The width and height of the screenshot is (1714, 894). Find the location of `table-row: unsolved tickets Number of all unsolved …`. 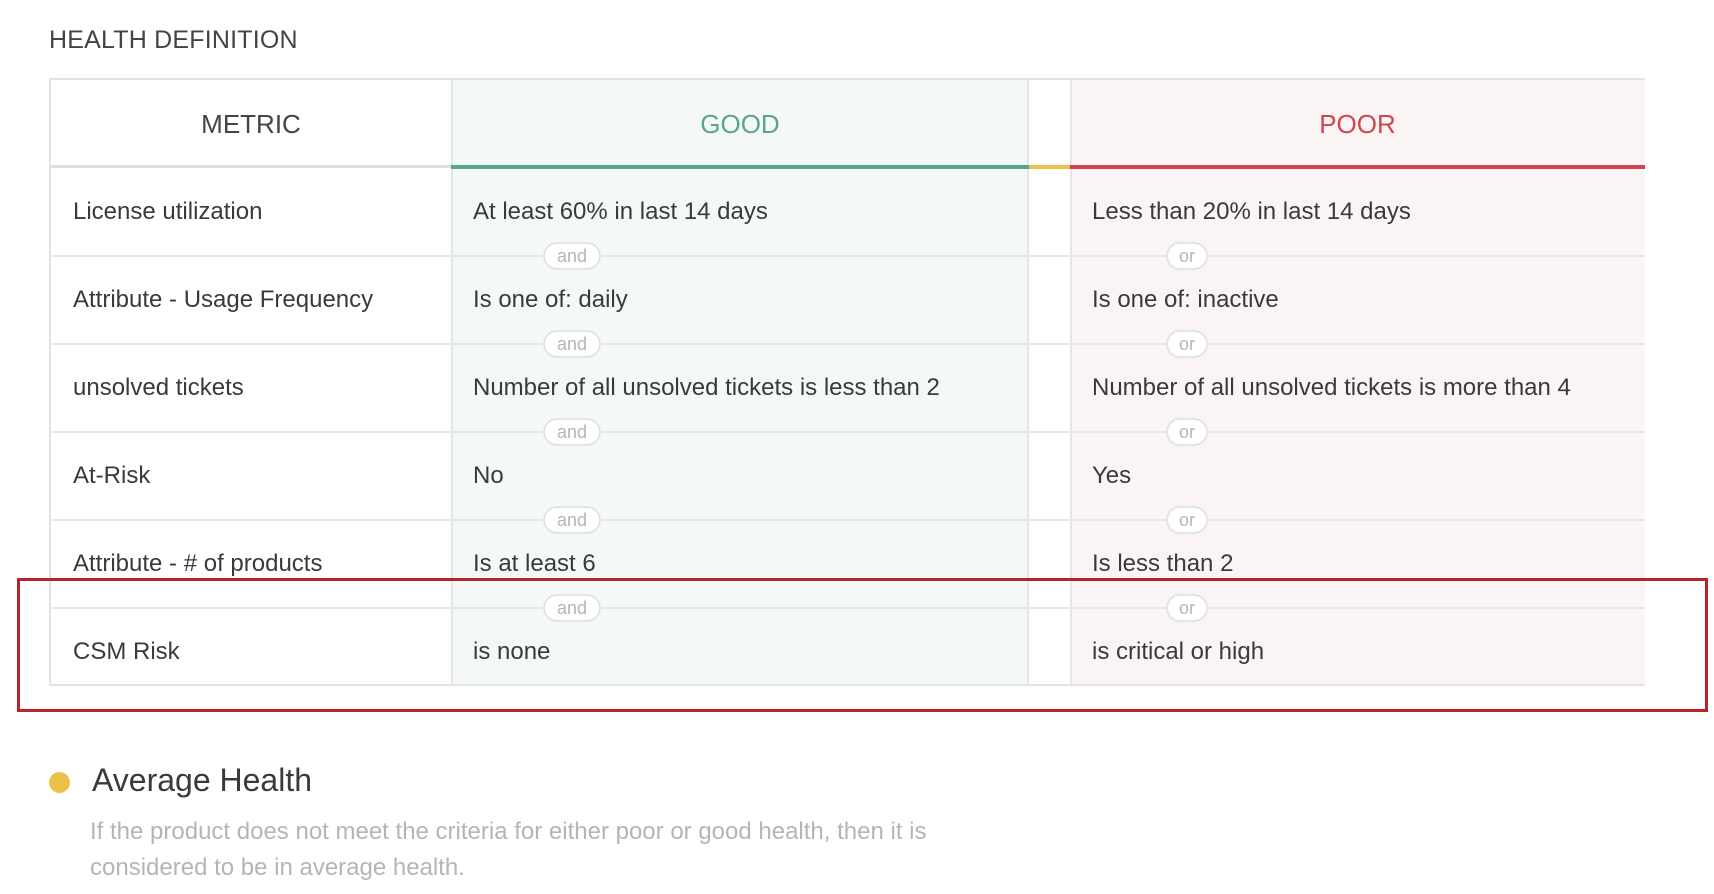

table-row: unsolved tickets Number of all unsolved … is located at coordinates (848, 388).